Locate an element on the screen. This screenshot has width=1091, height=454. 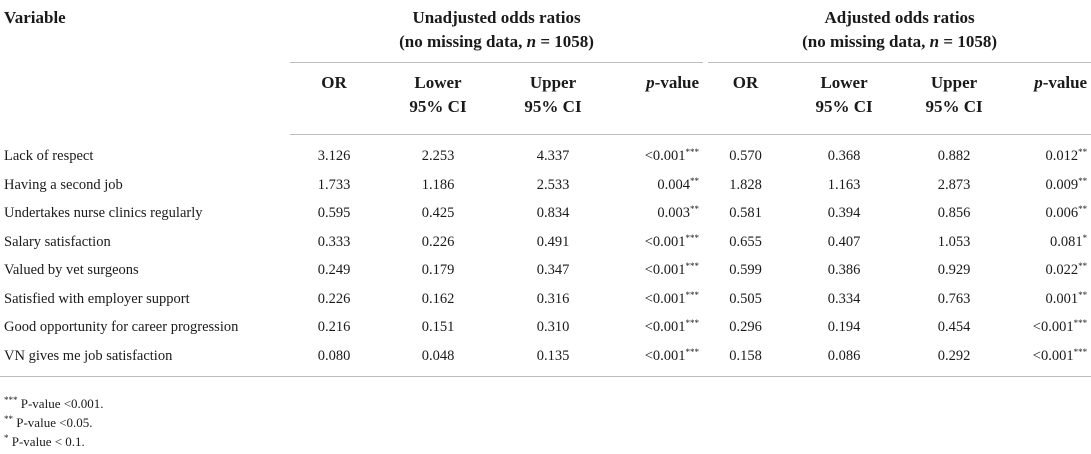
upper-ci-adjusted: 1.053 is located at coordinates (954, 241).